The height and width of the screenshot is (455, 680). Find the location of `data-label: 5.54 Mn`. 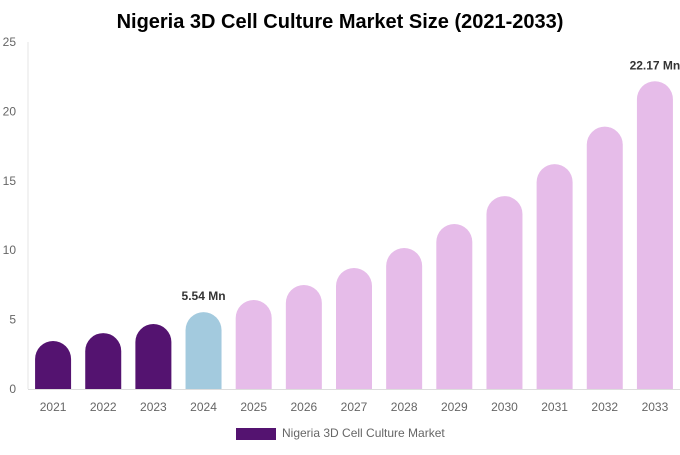

data-label: 5.54 Mn is located at coordinates (204, 296).